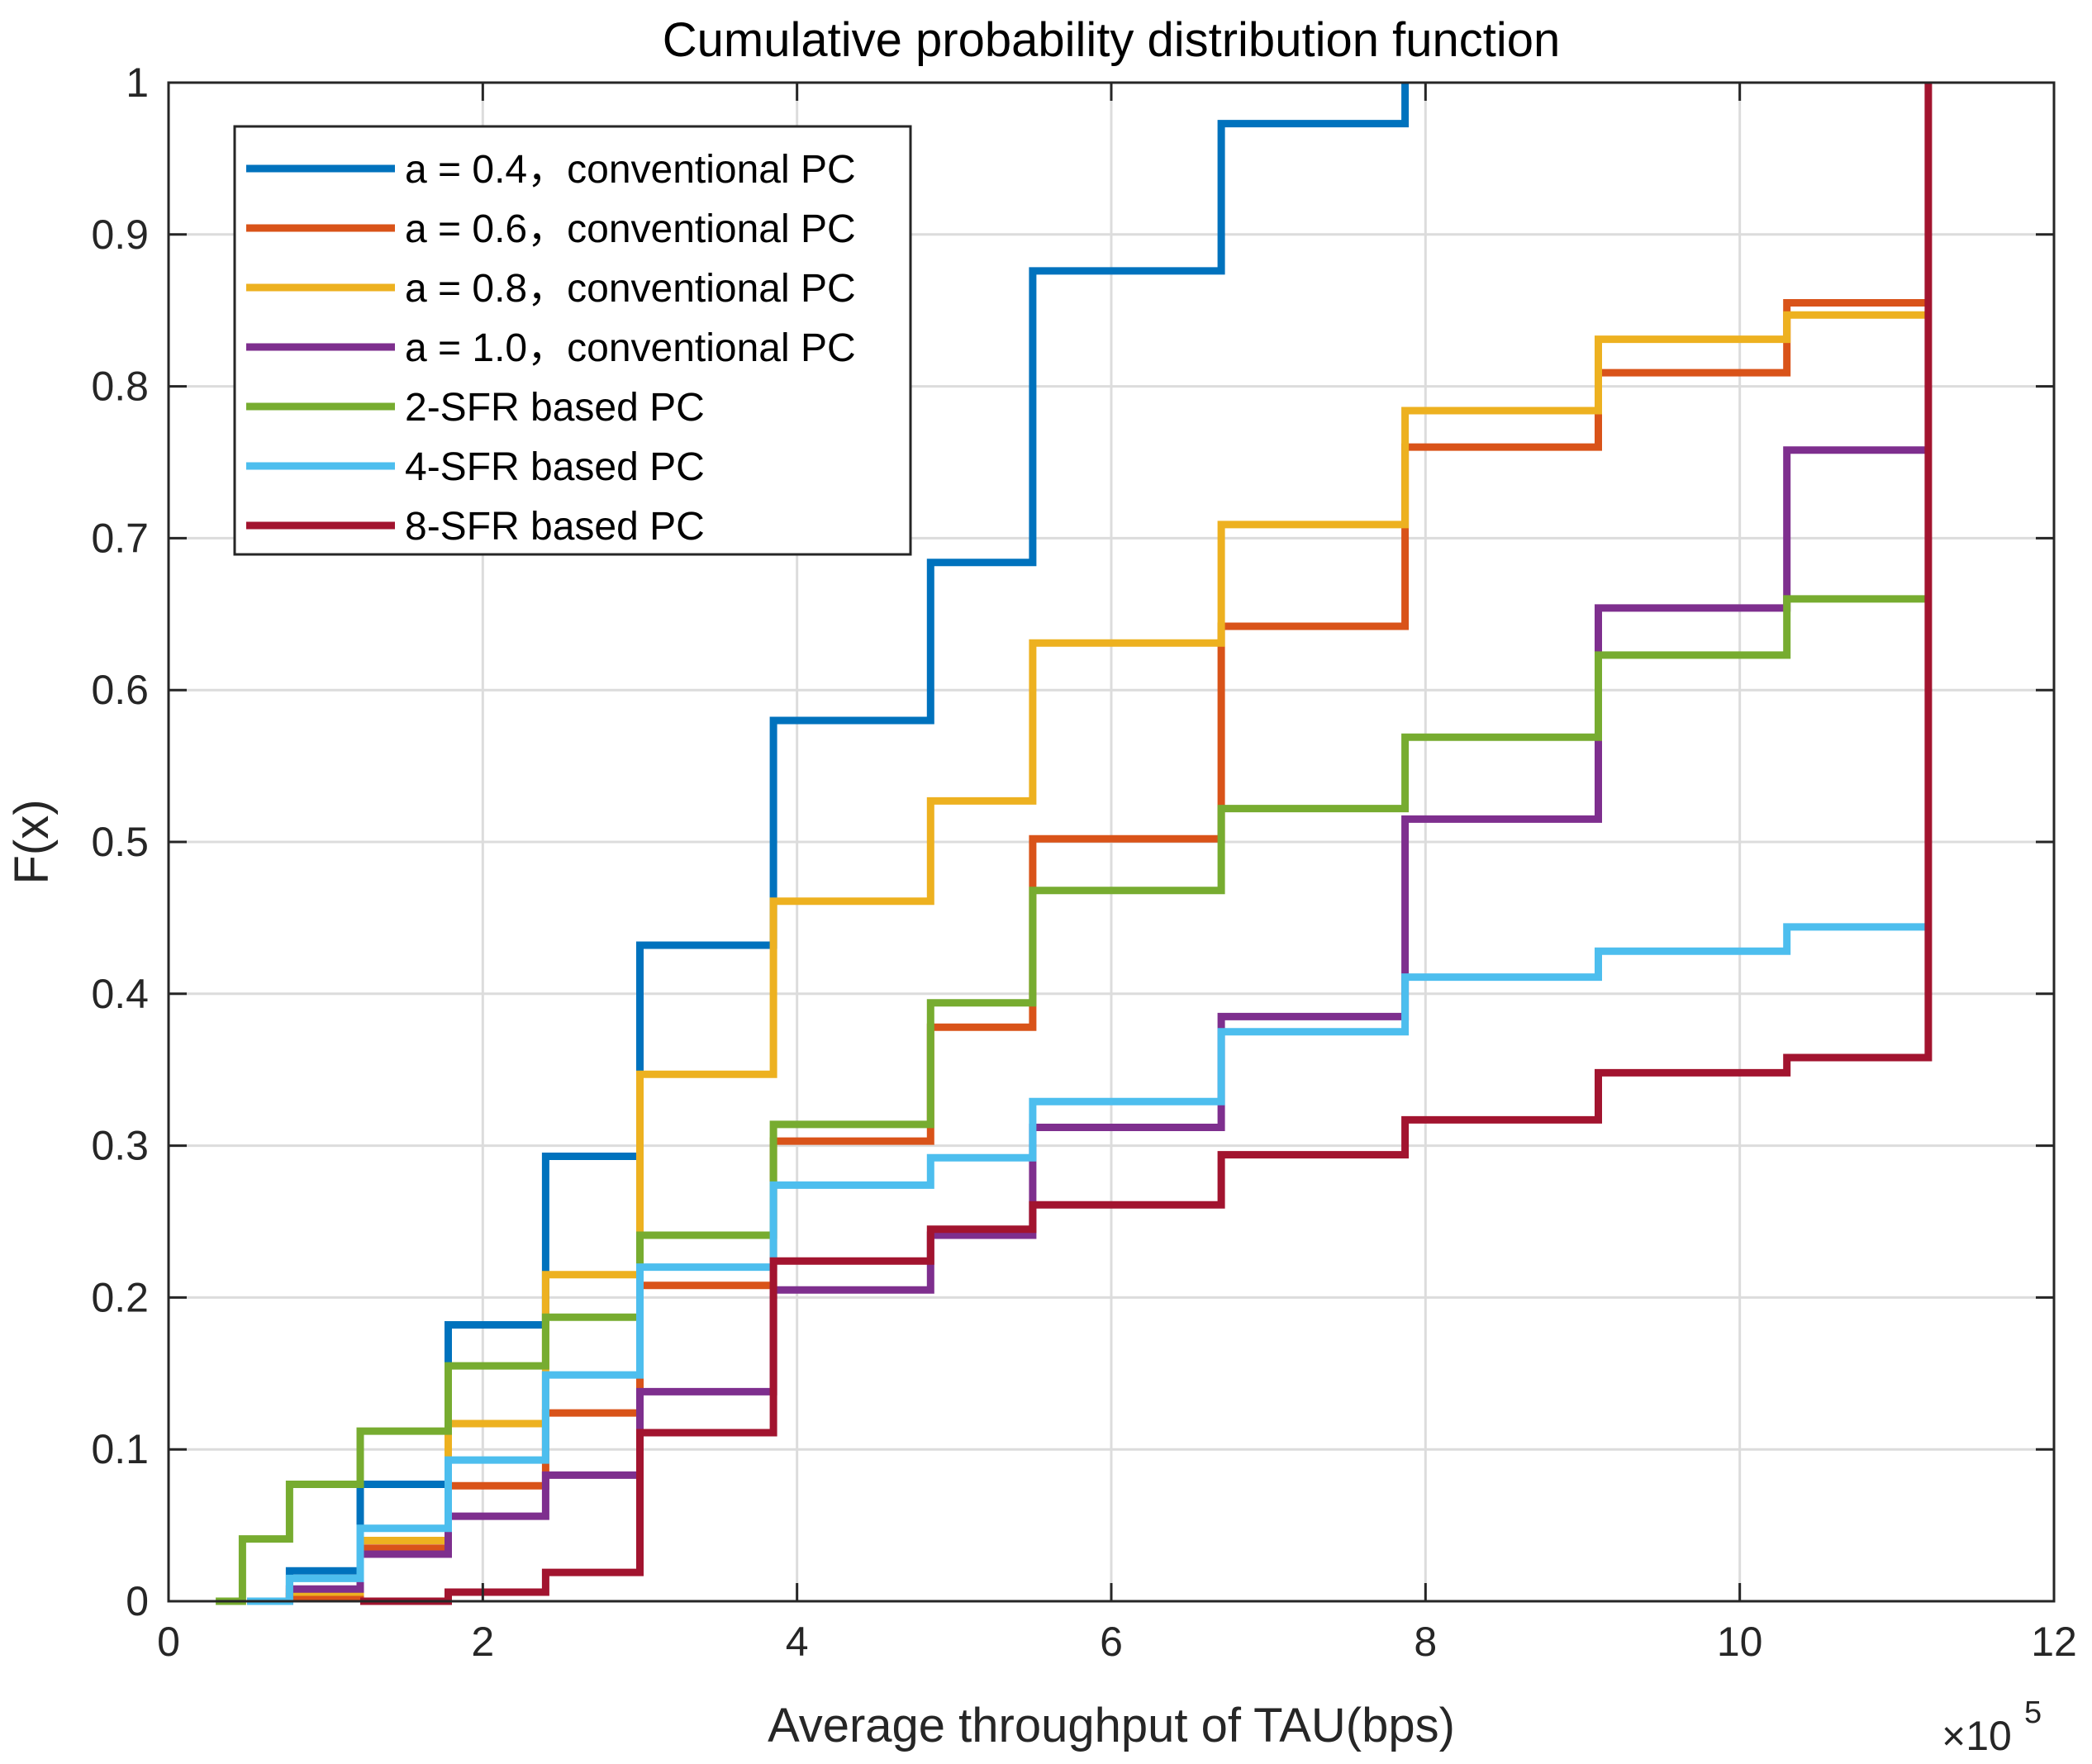  What do you see at coordinates (120, 1449) in the screenshot?
I see `y-tick-label: 0.1` at bounding box center [120, 1449].